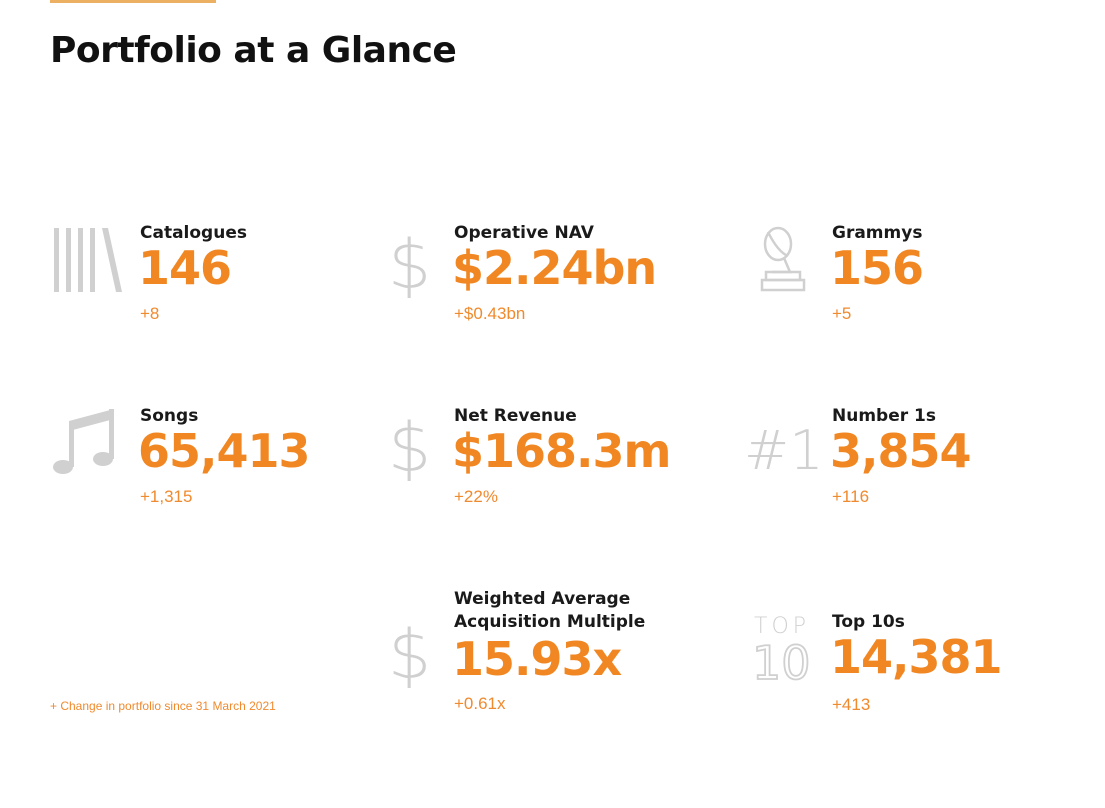 The height and width of the screenshot is (808, 1105). What do you see at coordinates (868, 622) in the screenshot?
I see `stat-label: Top 10s` at bounding box center [868, 622].